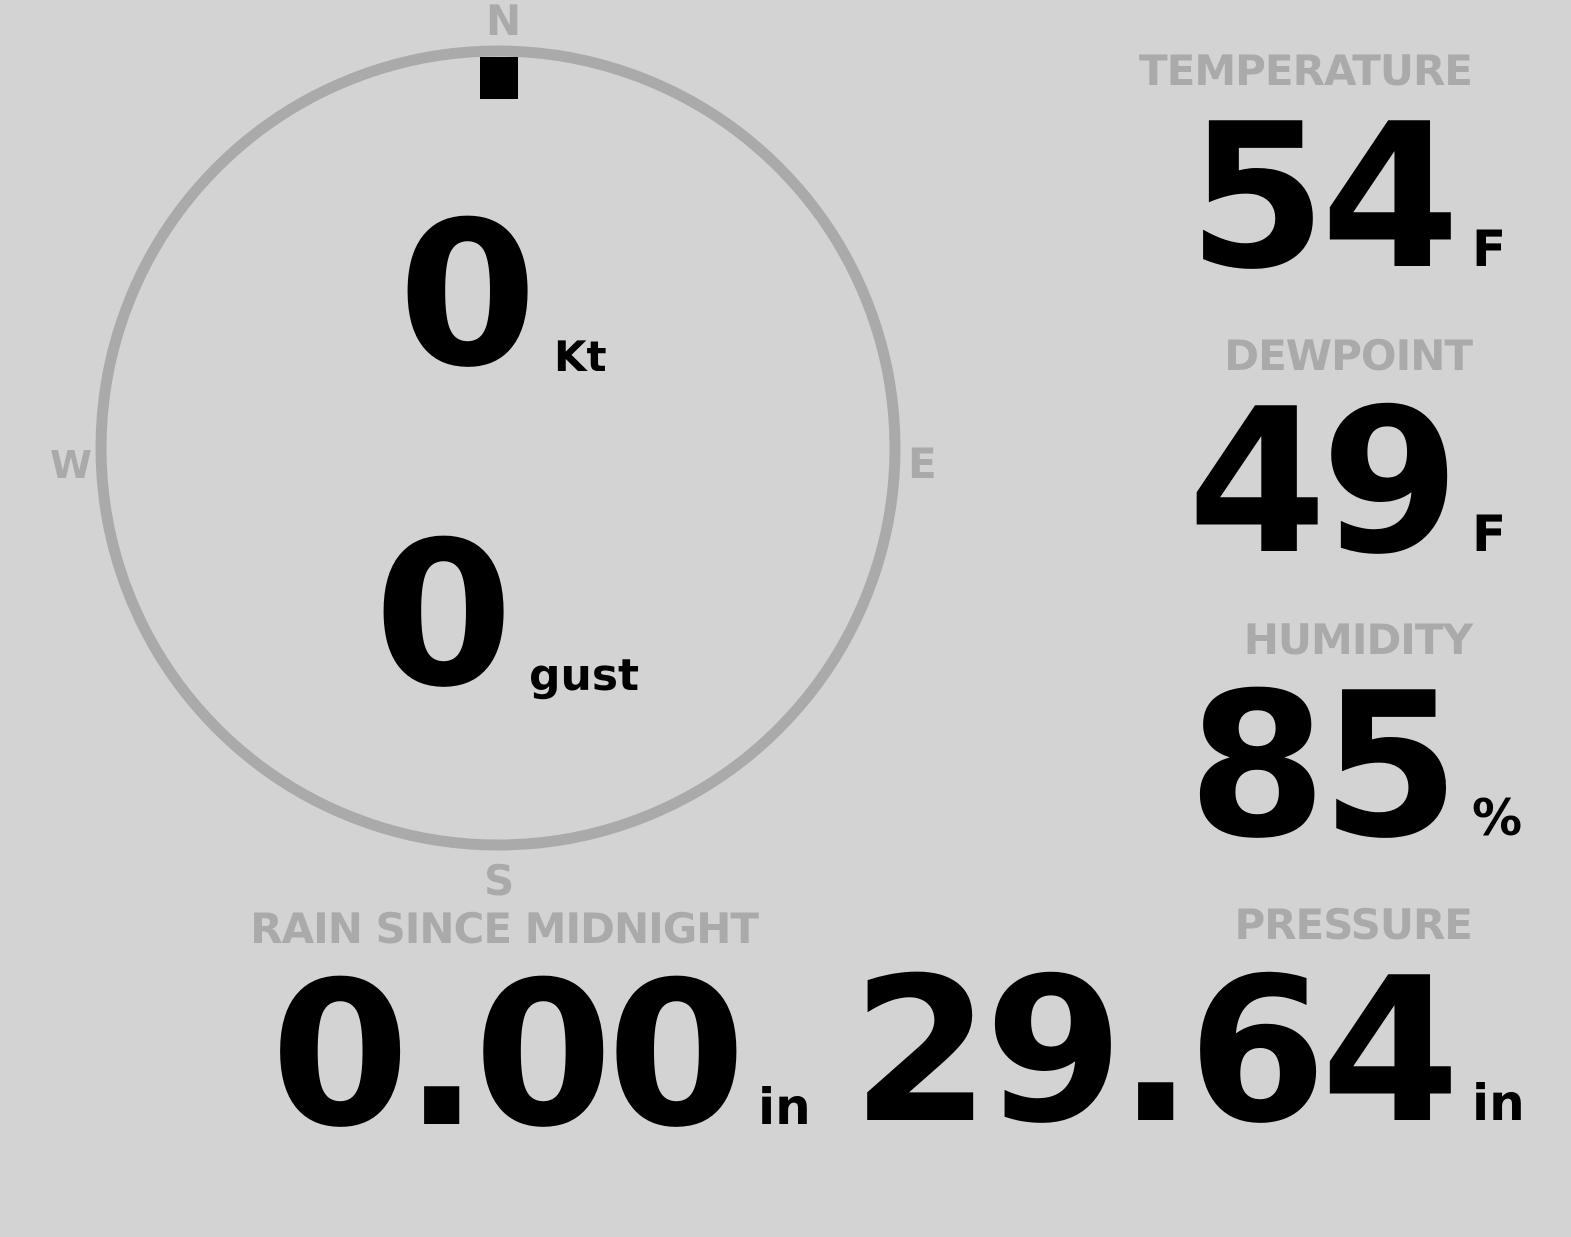  I want to click on wind-gust-unit: gust, so click(584, 675).